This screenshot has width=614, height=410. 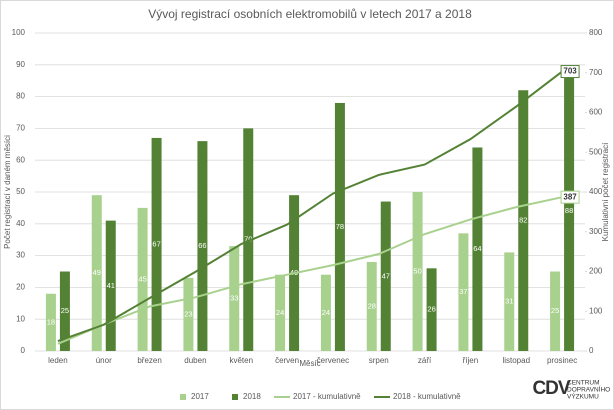 I want to click on bar-value-label: 45, so click(x=142, y=278).